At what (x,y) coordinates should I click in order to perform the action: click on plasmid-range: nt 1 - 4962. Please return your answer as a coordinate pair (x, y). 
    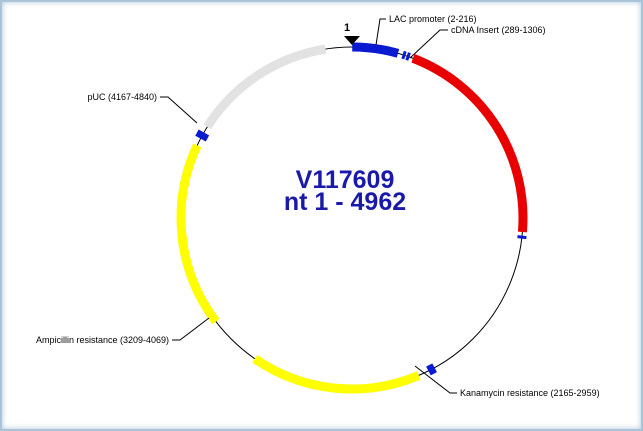
    Looking at the image, I should click on (345, 202).